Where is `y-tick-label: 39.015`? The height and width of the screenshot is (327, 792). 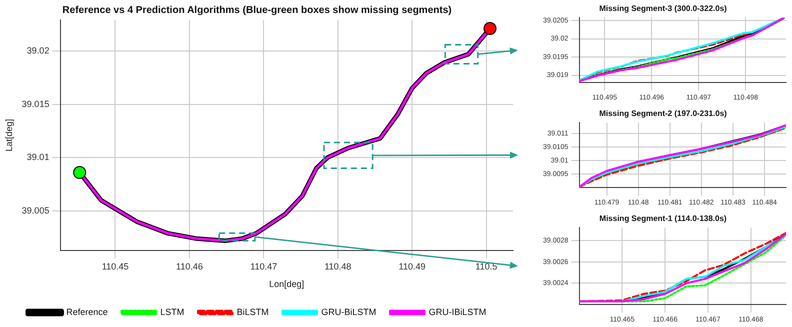
y-tick-label: 39.015 is located at coordinates (36, 103).